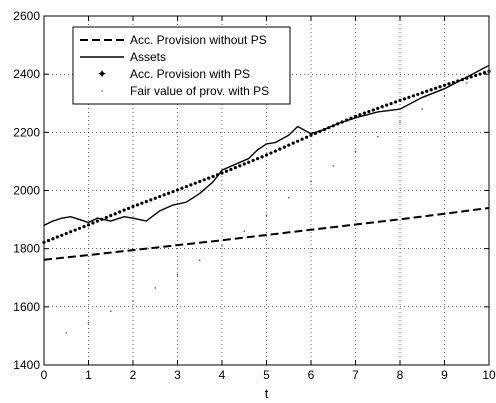  Describe the element at coordinates (267, 393) in the screenshot. I see `x-axis-label: t` at that location.